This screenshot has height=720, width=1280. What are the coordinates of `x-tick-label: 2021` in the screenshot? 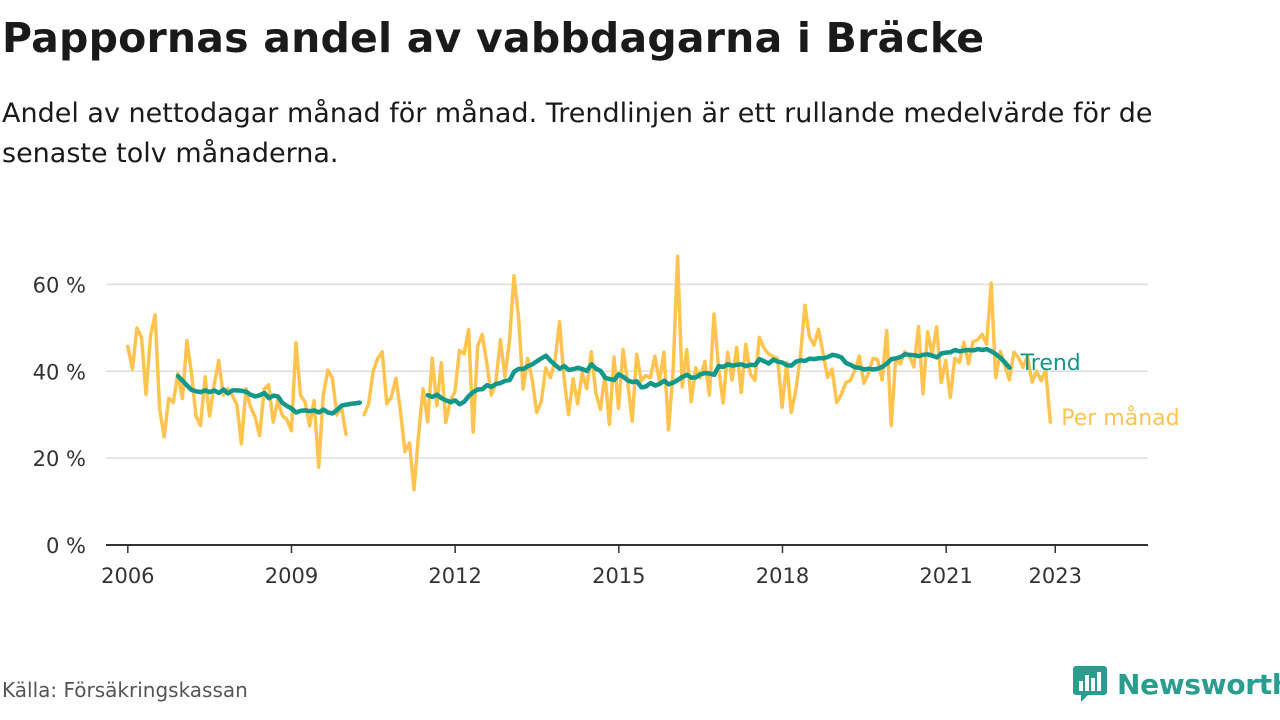 It's located at (945, 576).